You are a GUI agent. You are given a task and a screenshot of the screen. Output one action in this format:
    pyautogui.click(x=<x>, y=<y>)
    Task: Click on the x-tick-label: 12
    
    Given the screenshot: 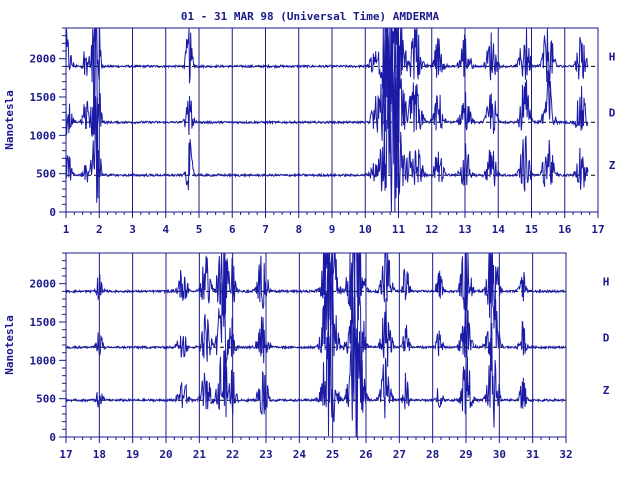 What is the action you would take?
    pyautogui.click(x=431, y=229)
    